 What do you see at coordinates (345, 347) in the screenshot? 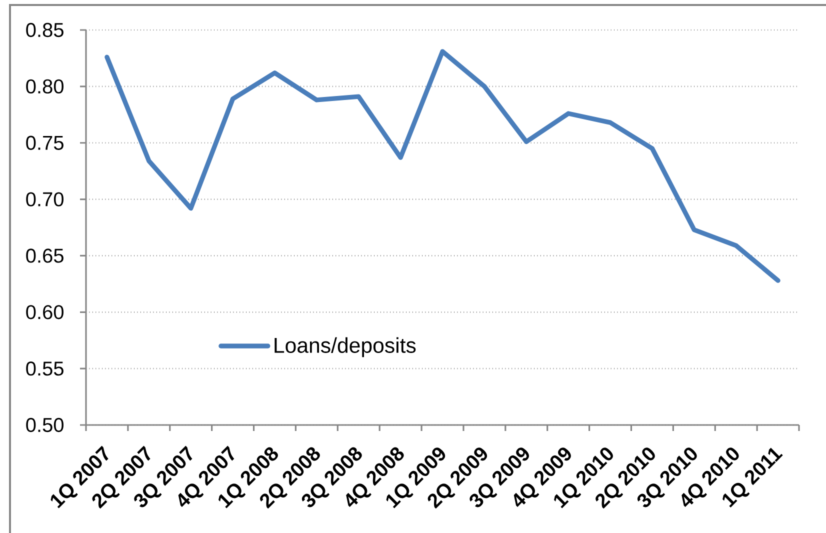
I see `legend-label: Loans/deposits` at bounding box center [345, 347].